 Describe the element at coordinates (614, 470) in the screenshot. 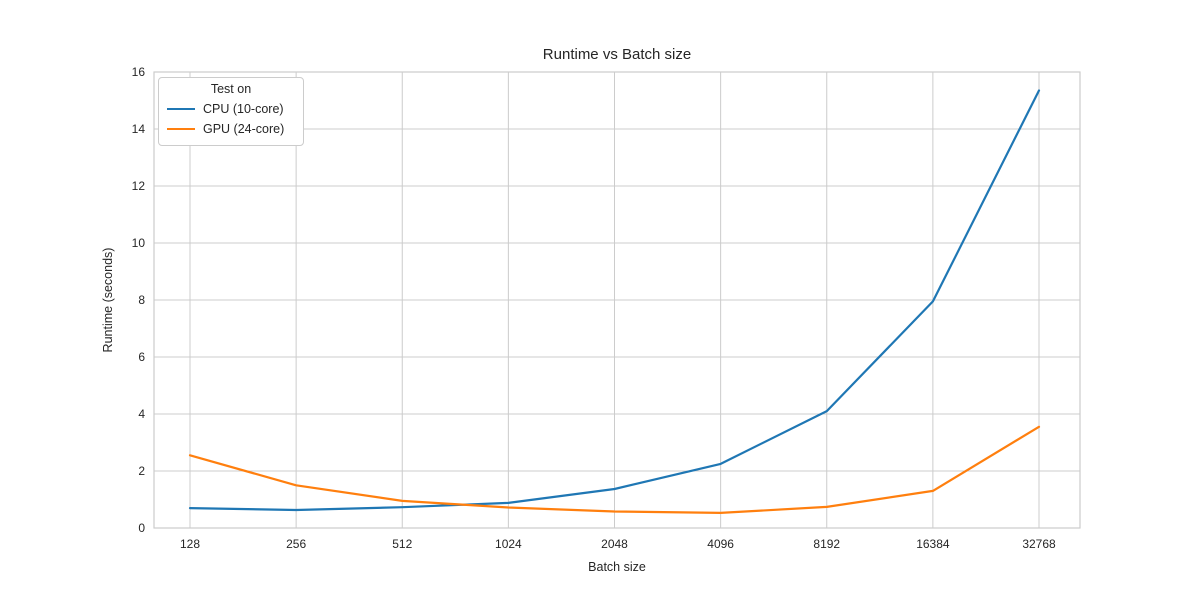

I see `series-line-gpu` at that location.